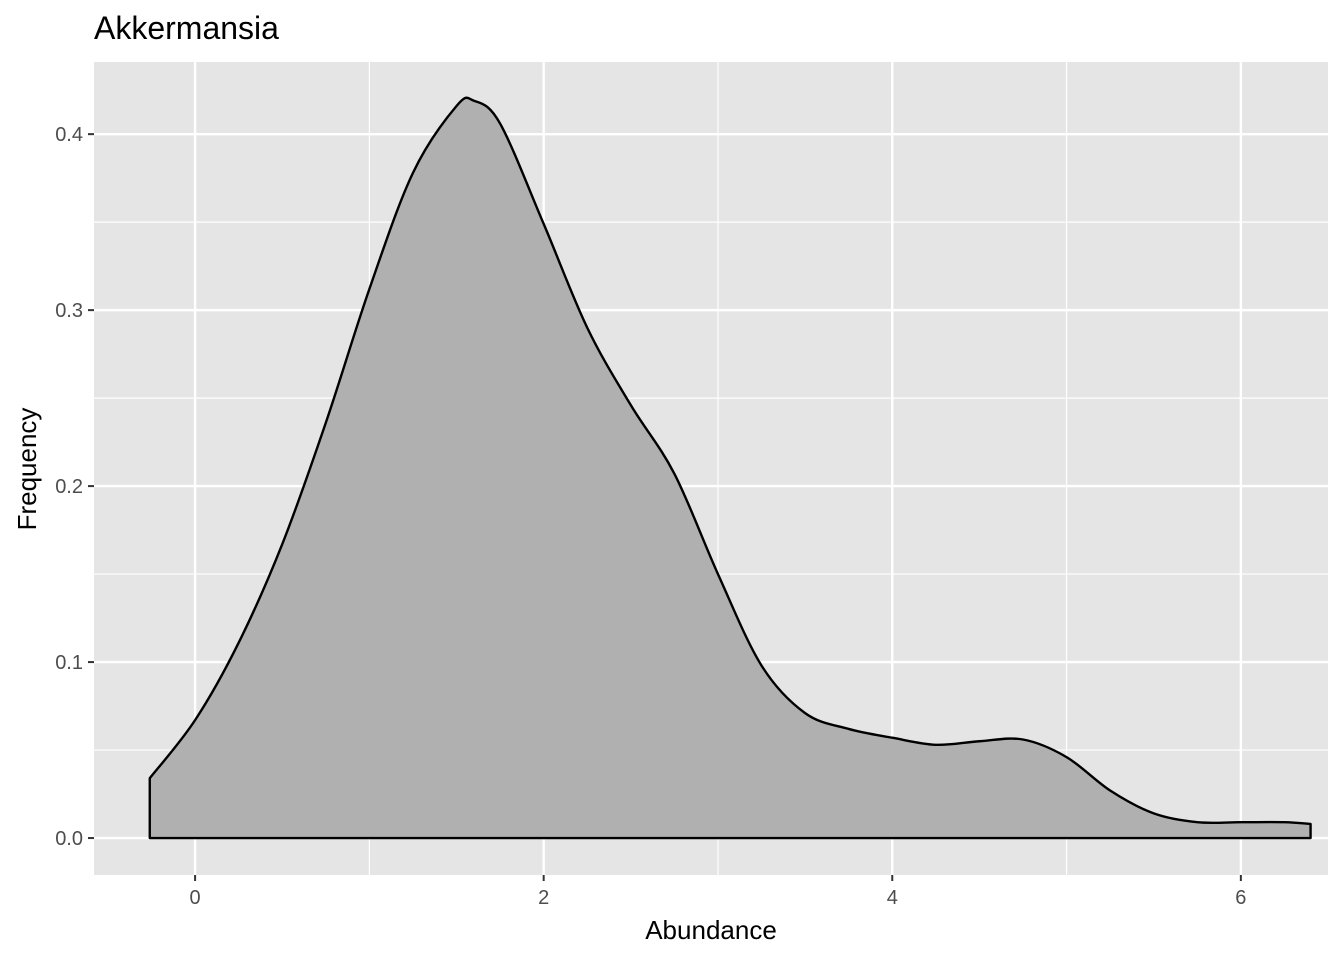 This screenshot has width=1344, height=965. What do you see at coordinates (718, 892) in the screenshot?
I see `x-axis: 0 2 4 6` at bounding box center [718, 892].